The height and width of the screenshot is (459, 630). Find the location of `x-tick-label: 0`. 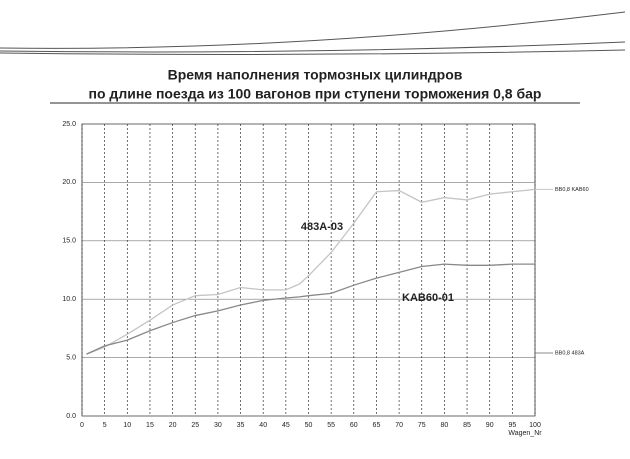

x-tick-label: 0 is located at coordinates (82, 425).